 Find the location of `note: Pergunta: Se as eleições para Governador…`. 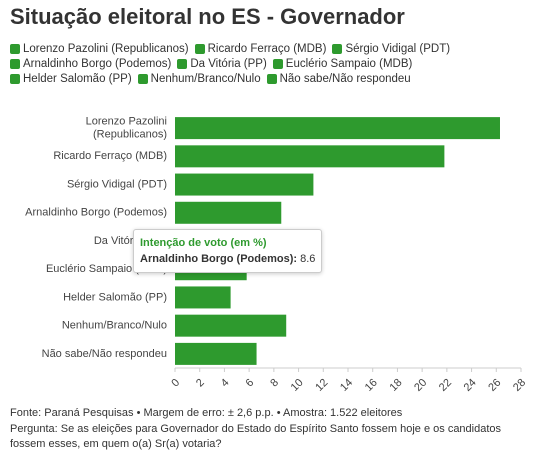

note: Pergunta: Se as eleições para Governador… is located at coordinates (256, 436).